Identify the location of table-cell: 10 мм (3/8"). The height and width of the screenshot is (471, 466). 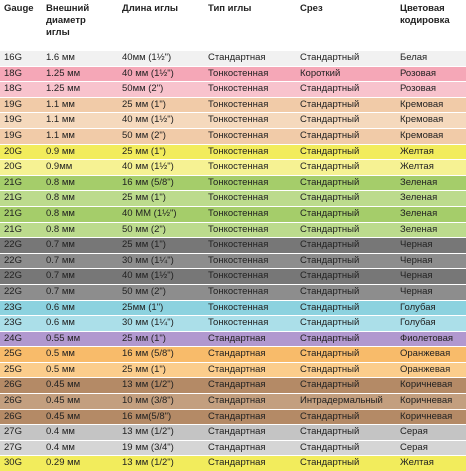
(161, 402).